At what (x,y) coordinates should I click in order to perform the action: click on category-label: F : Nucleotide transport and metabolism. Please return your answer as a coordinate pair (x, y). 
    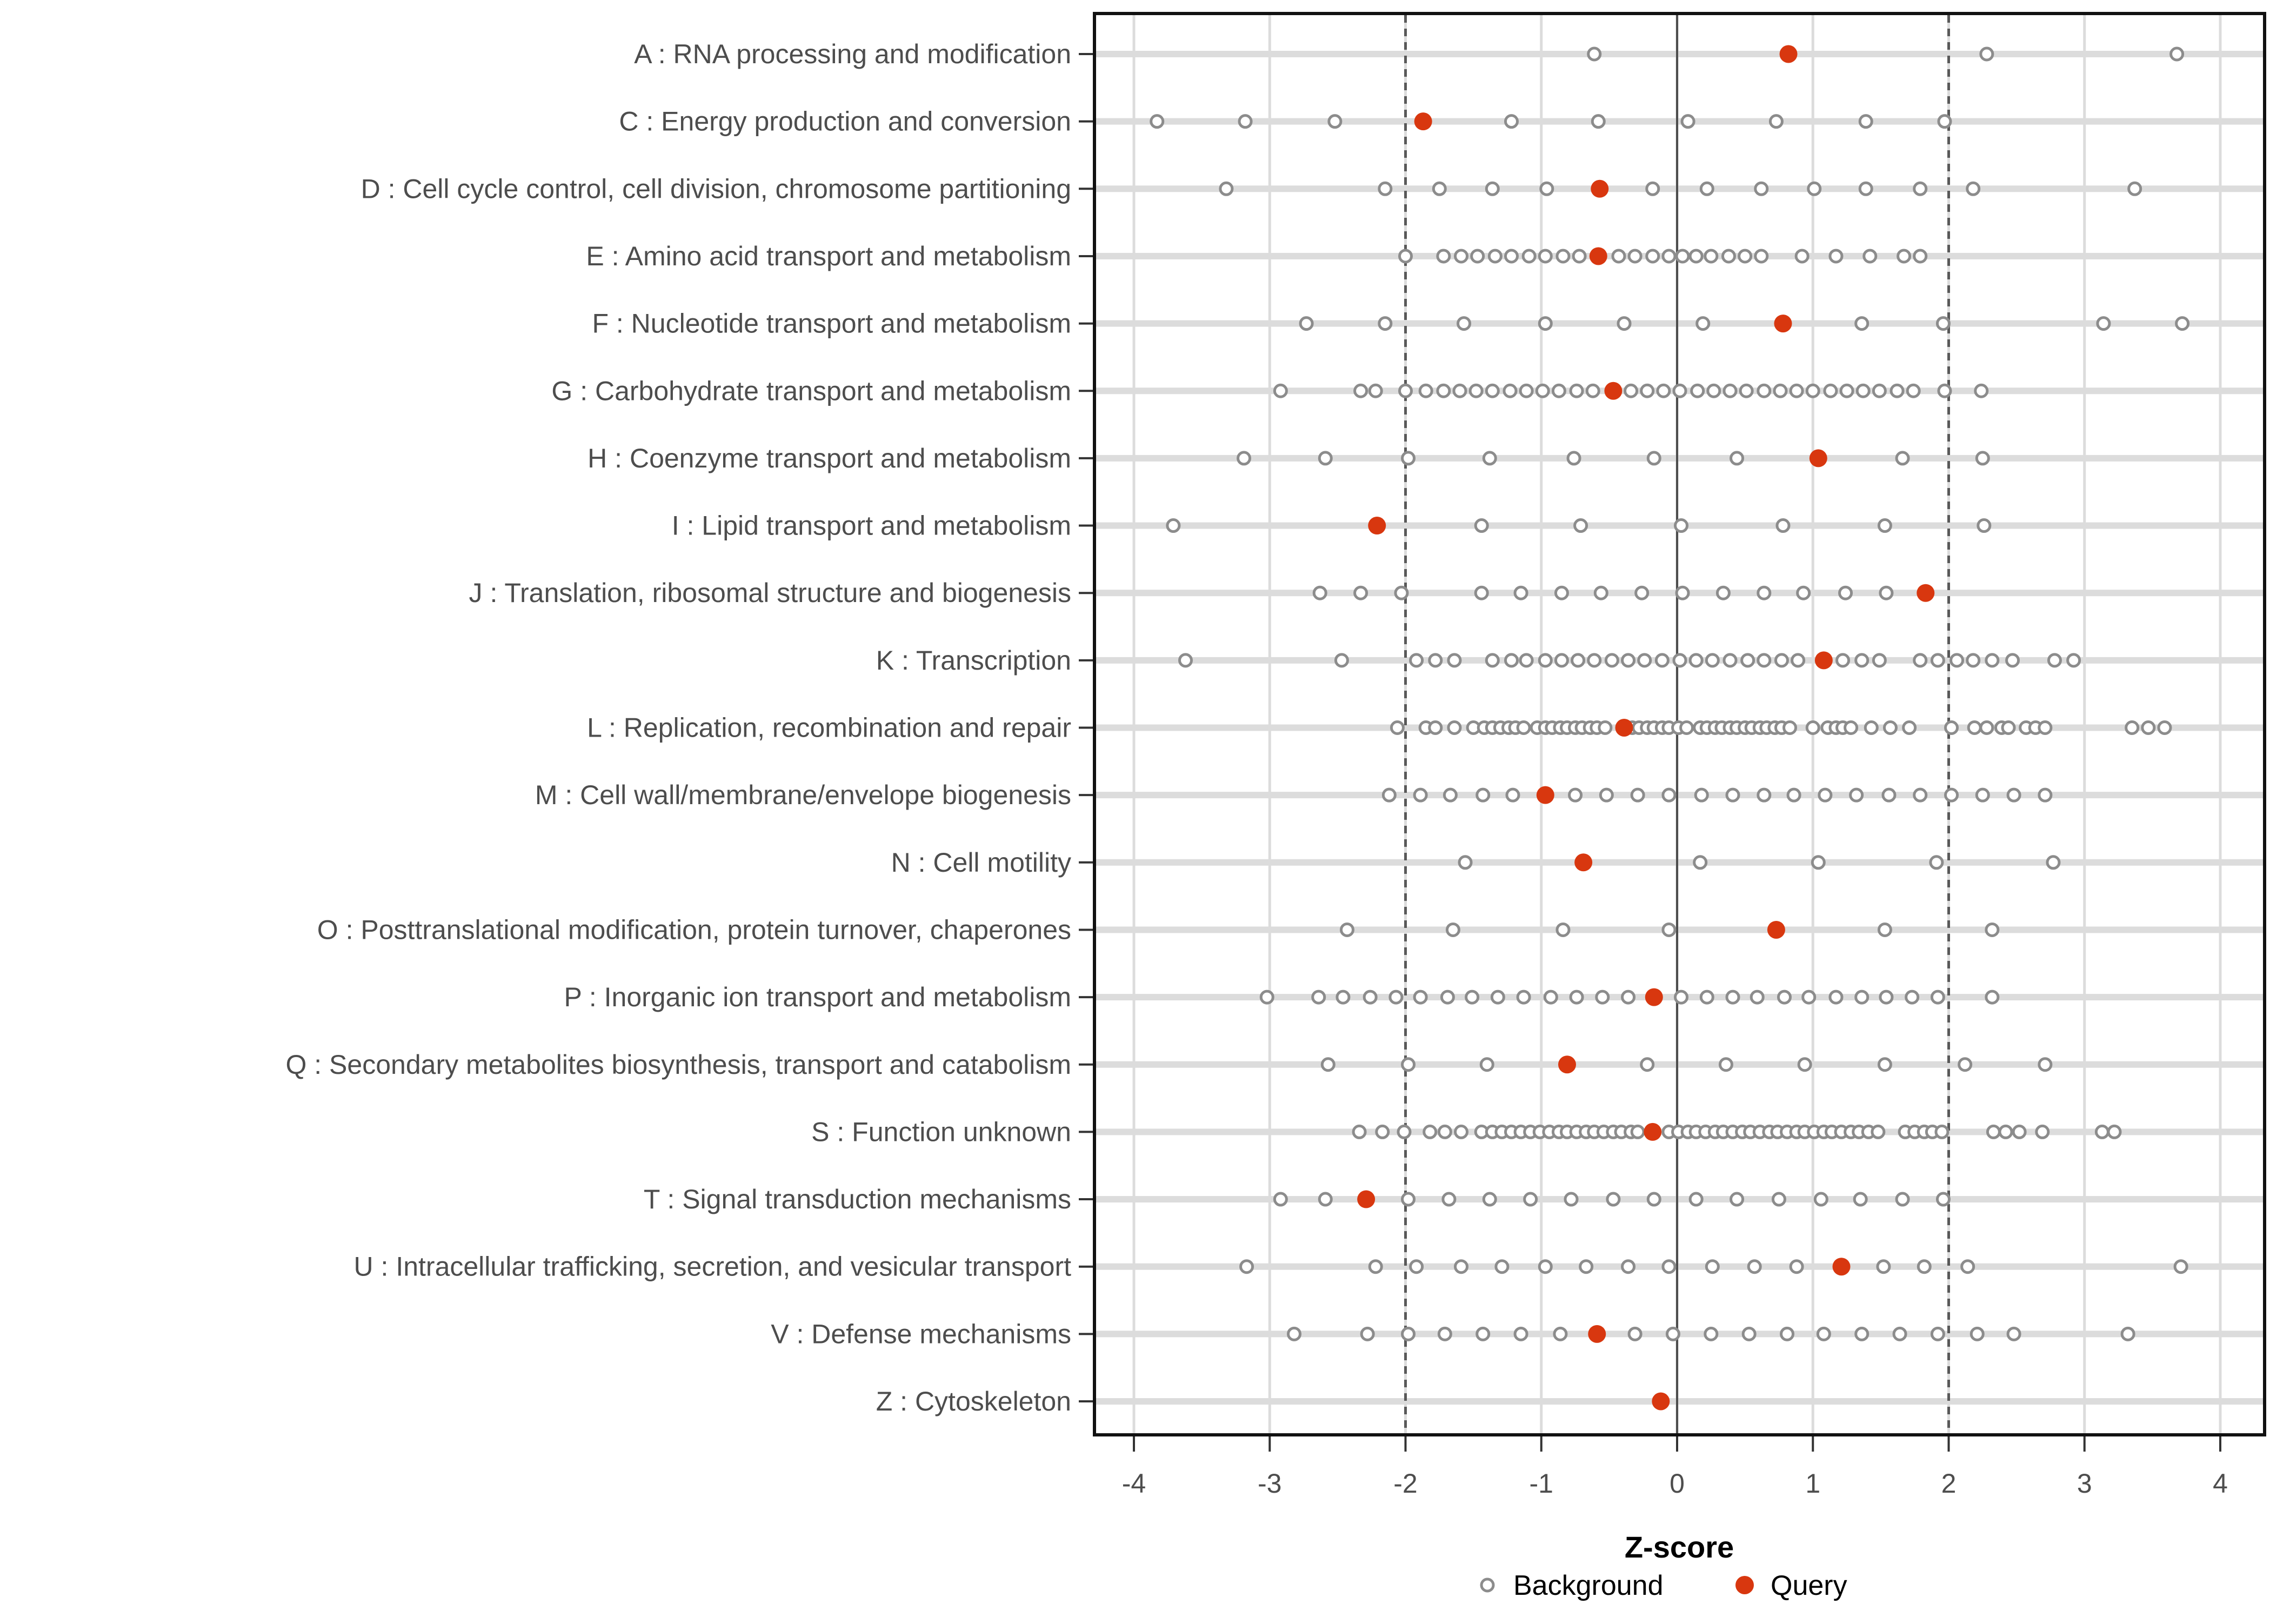
    Looking at the image, I should click on (831, 324).